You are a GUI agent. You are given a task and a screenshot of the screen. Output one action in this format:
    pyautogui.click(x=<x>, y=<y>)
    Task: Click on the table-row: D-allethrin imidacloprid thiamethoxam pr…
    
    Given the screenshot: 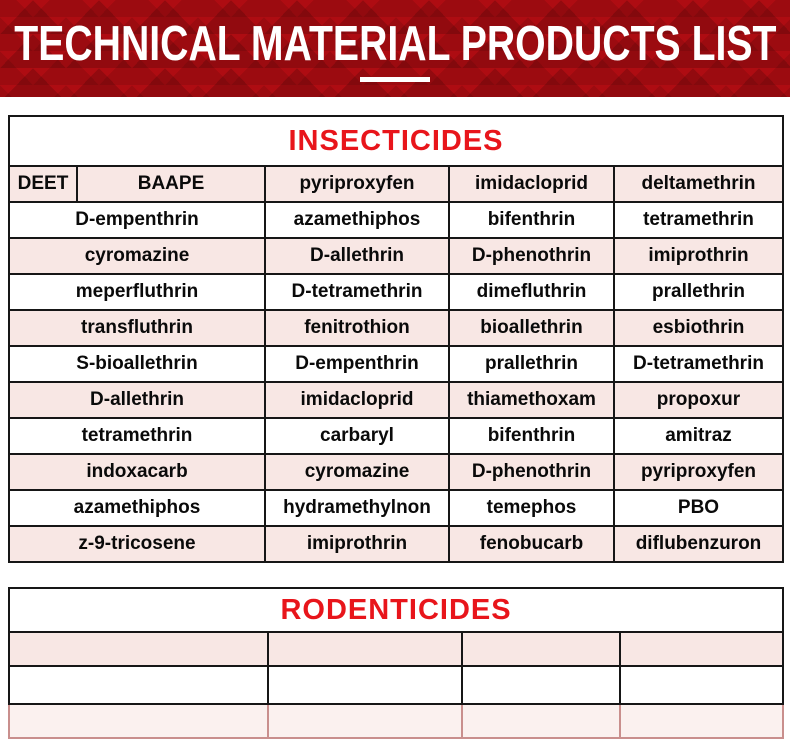 What is the action you would take?
    pyautogui.click(x=396, y=400)
    